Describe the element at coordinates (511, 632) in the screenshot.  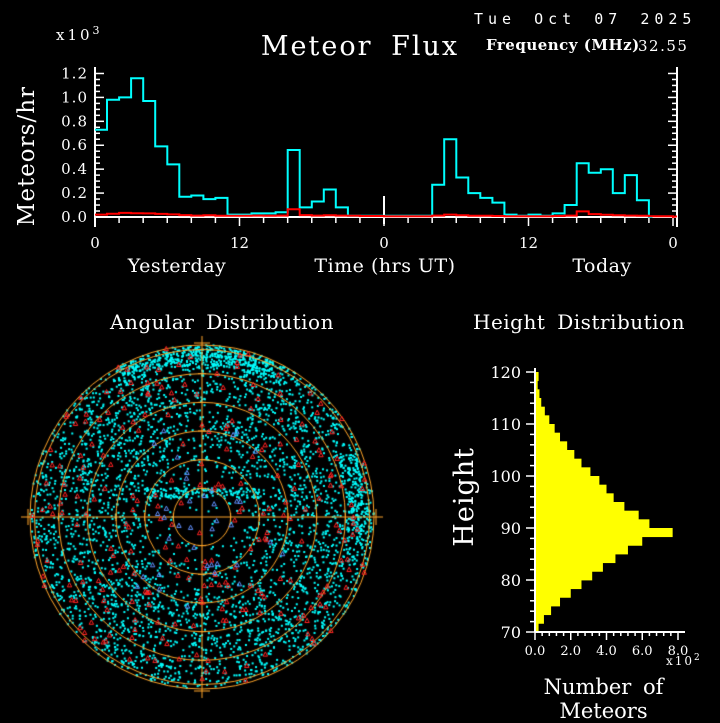
I see `height-ytick-label: 70` at that location.